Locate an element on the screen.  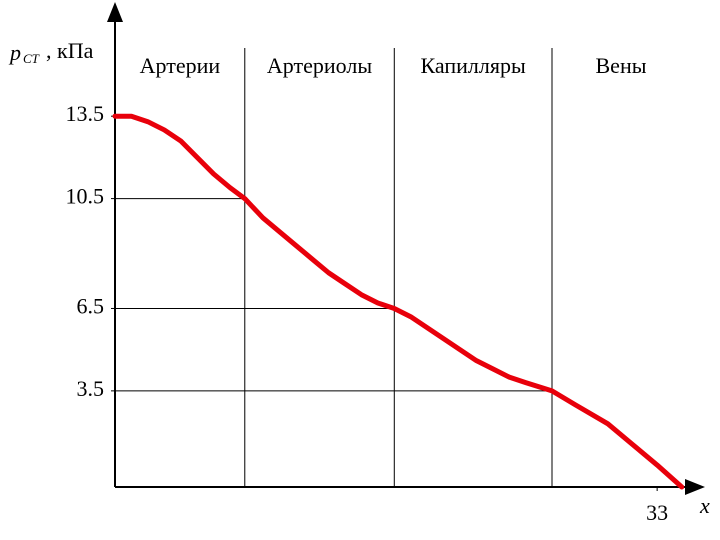
region-label: Артерии is located at coordinates (180, 65).